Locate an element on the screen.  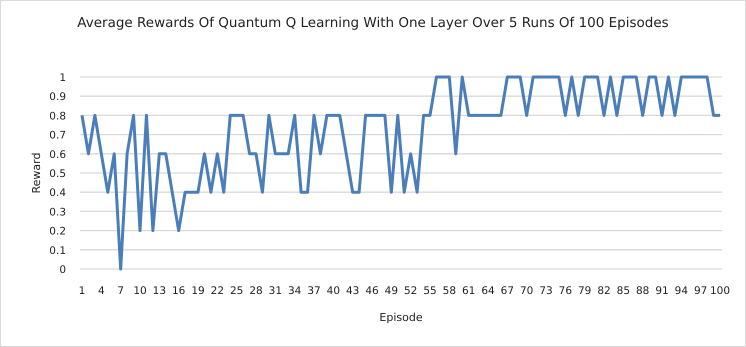
x-tick-label: 28 is located at coordinates (256, 291).